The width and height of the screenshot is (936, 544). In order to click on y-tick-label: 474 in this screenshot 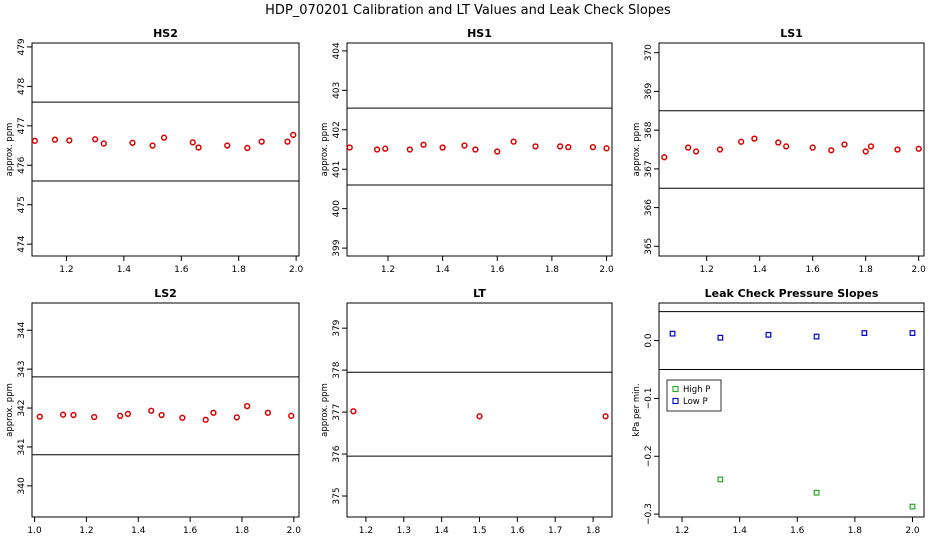, I will do `click(22, 243)`.